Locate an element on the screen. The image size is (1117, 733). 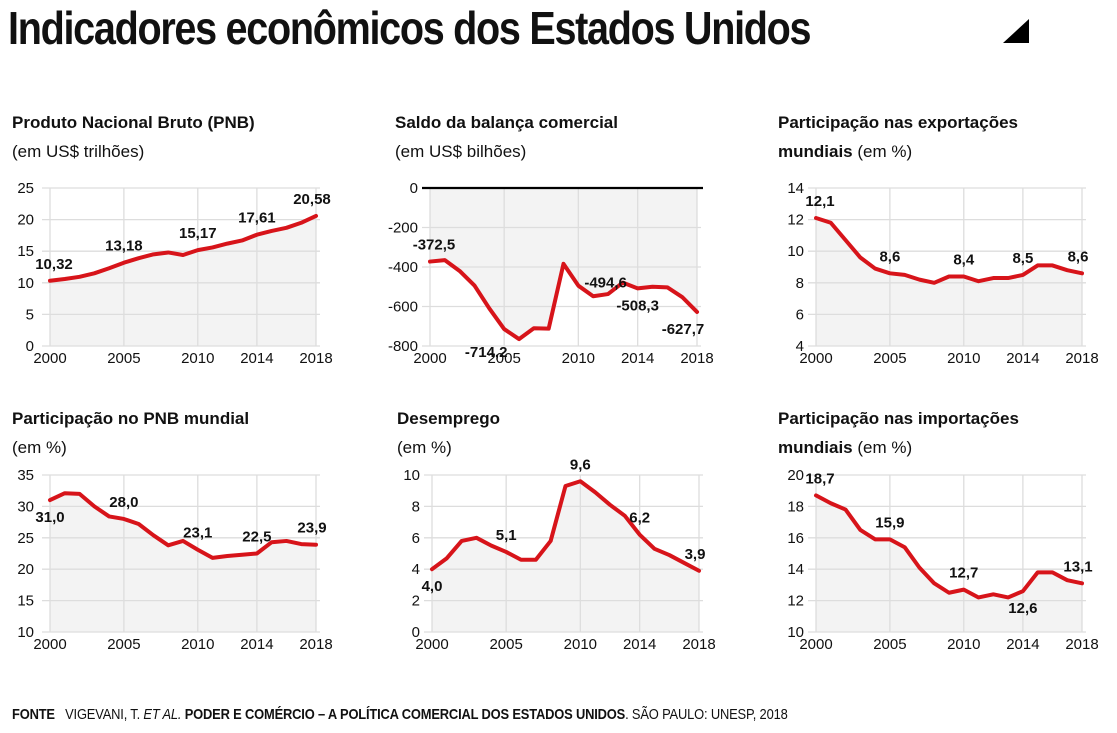
source-label: FONTE is located at coordinates (33, 714).